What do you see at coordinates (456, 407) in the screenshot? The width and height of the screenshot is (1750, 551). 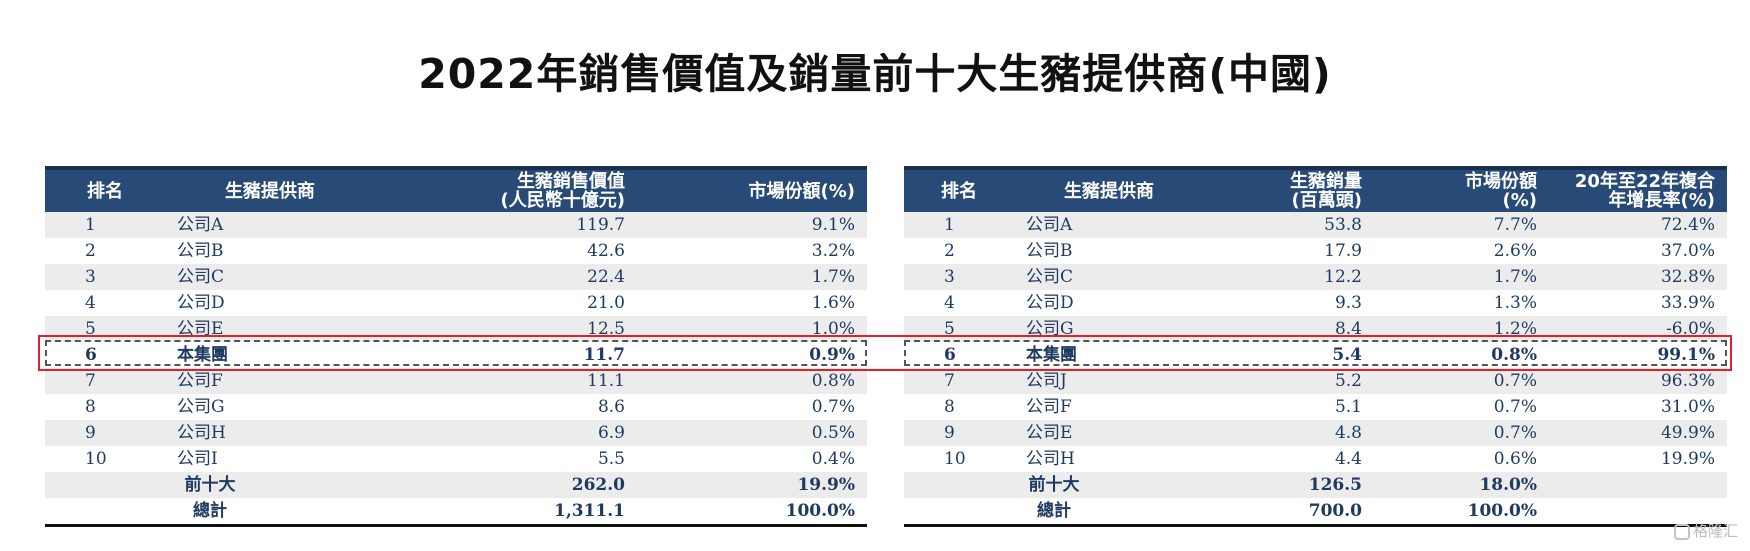 I see `table-row: 8 公司G 8.6 0.7%` at bounding box center [456, 407].